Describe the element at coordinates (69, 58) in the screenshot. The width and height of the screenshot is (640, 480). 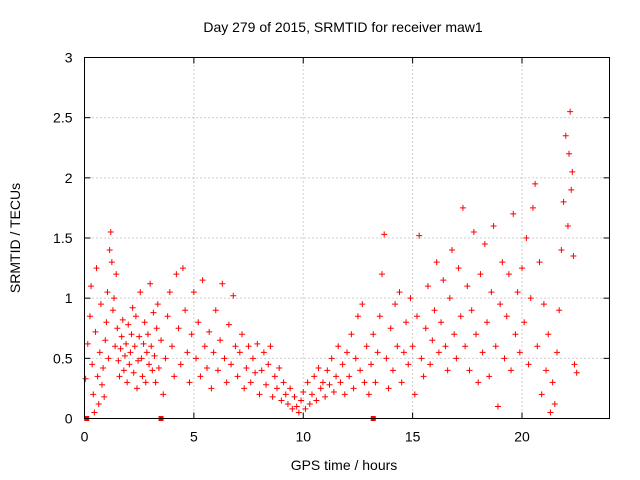
I see `y-tick-label: 3` at that location.